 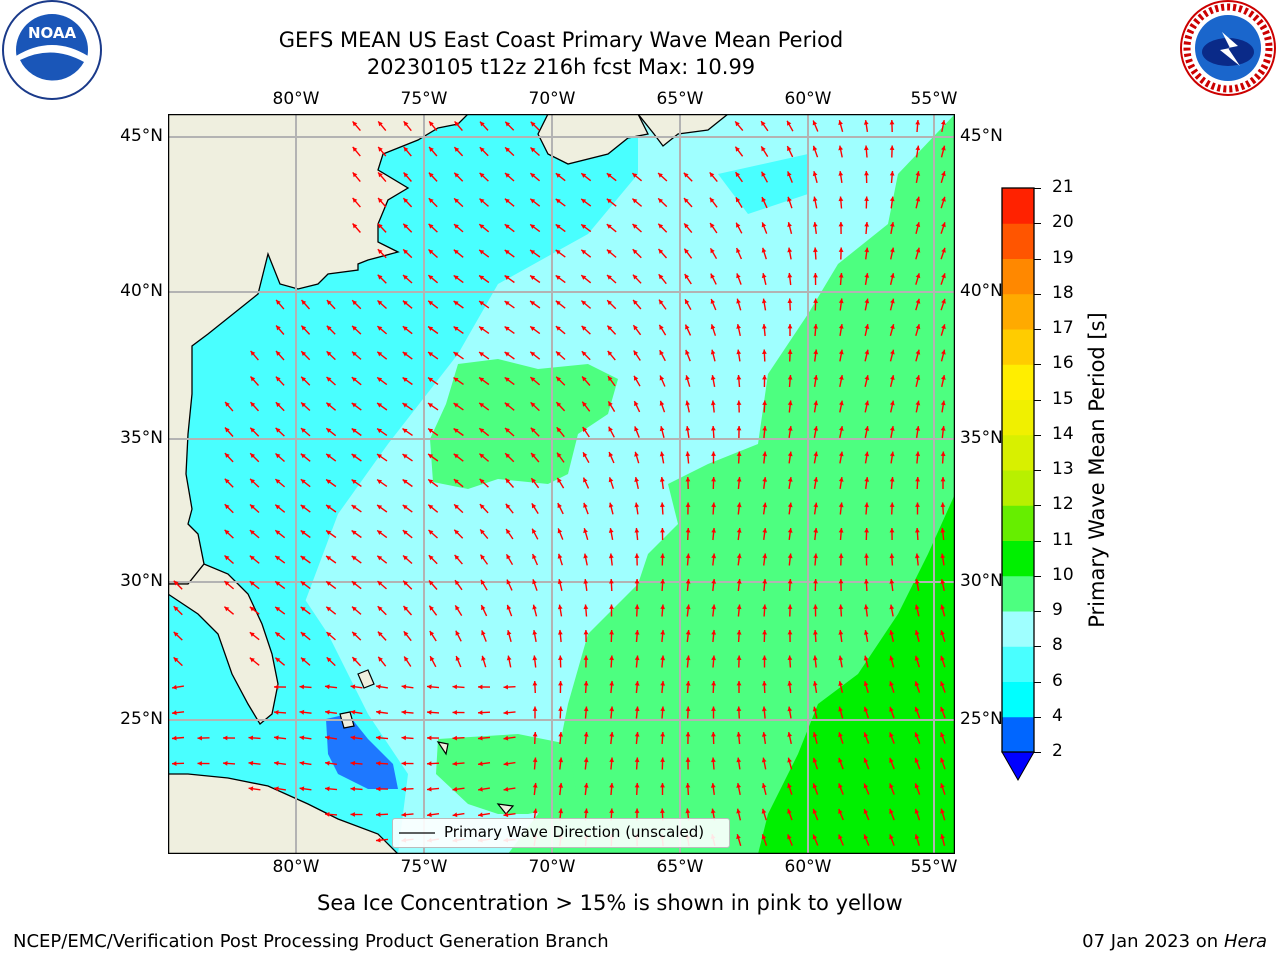 I want to click on lat-tick-right-25: 25°N, so click(x=981, y=719).